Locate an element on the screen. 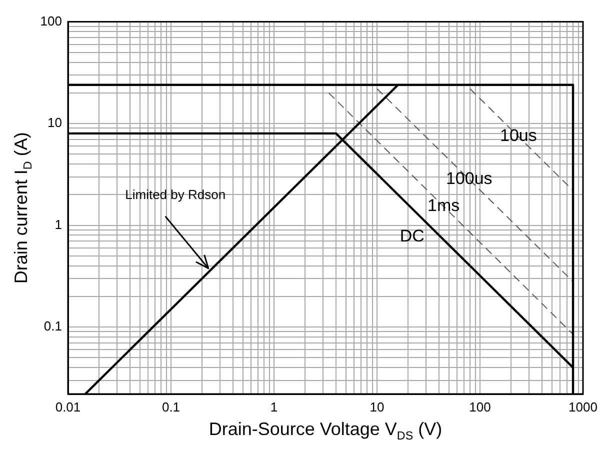  y-tick-label: 1 is located at coordinates (58, 224).